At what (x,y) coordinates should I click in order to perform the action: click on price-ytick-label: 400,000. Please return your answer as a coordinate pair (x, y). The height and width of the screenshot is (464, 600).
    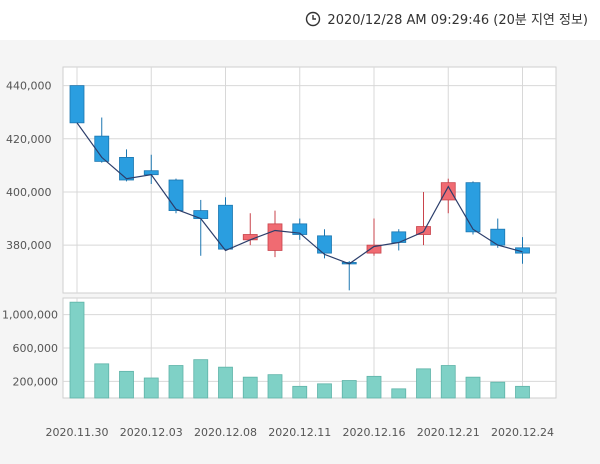
    Looking at the image, I should click on (29, 192).